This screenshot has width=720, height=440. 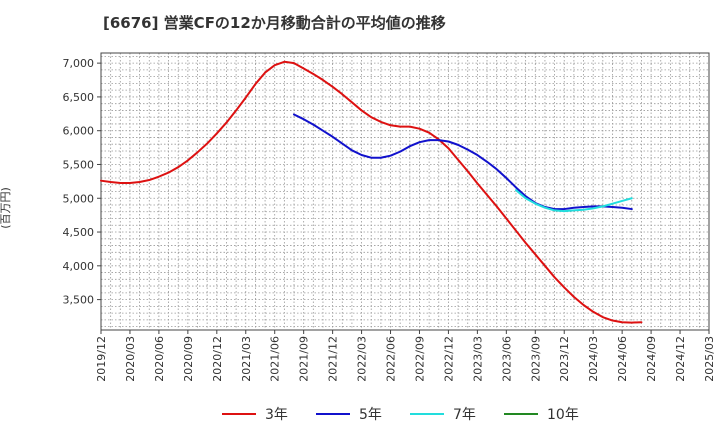 What do you see at coordinates (79, 266) in the screenshot?
I see `y-tick-label: 4,000` at bounding box center [79, 266].